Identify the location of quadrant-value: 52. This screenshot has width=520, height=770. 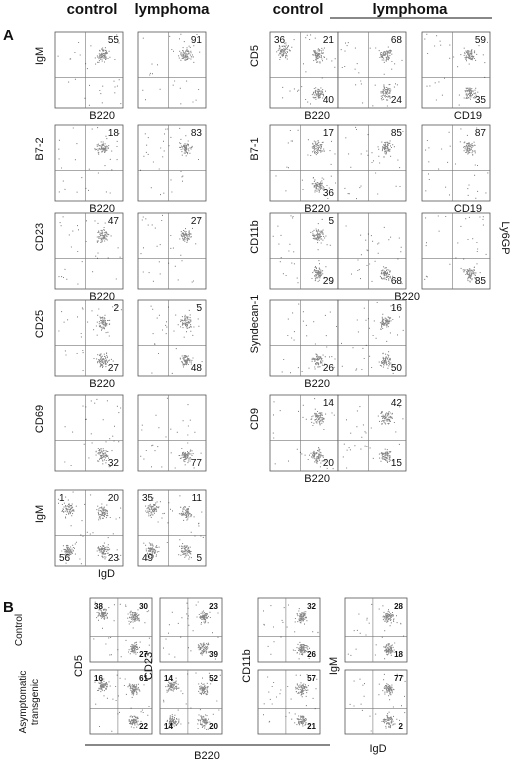
(213, 678).